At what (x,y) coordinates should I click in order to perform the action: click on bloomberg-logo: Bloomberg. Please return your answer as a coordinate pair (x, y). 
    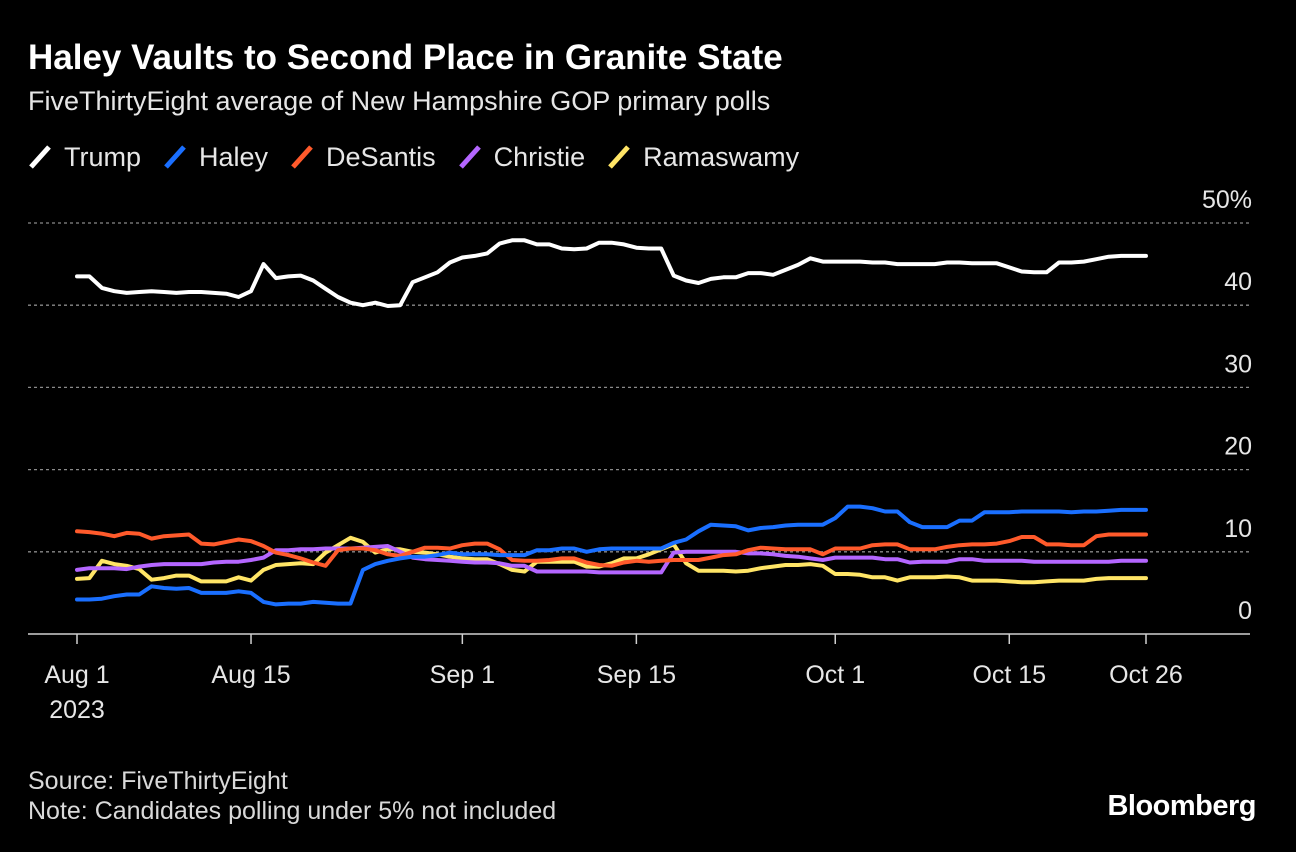
    Looking at the image, I should click on (1181, 806).